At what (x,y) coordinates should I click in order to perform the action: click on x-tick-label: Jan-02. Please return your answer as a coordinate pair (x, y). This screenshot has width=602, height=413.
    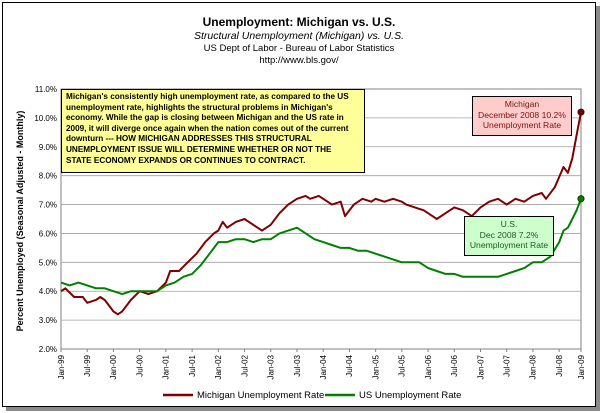
    Looking at the image, I should click on (218, 366).